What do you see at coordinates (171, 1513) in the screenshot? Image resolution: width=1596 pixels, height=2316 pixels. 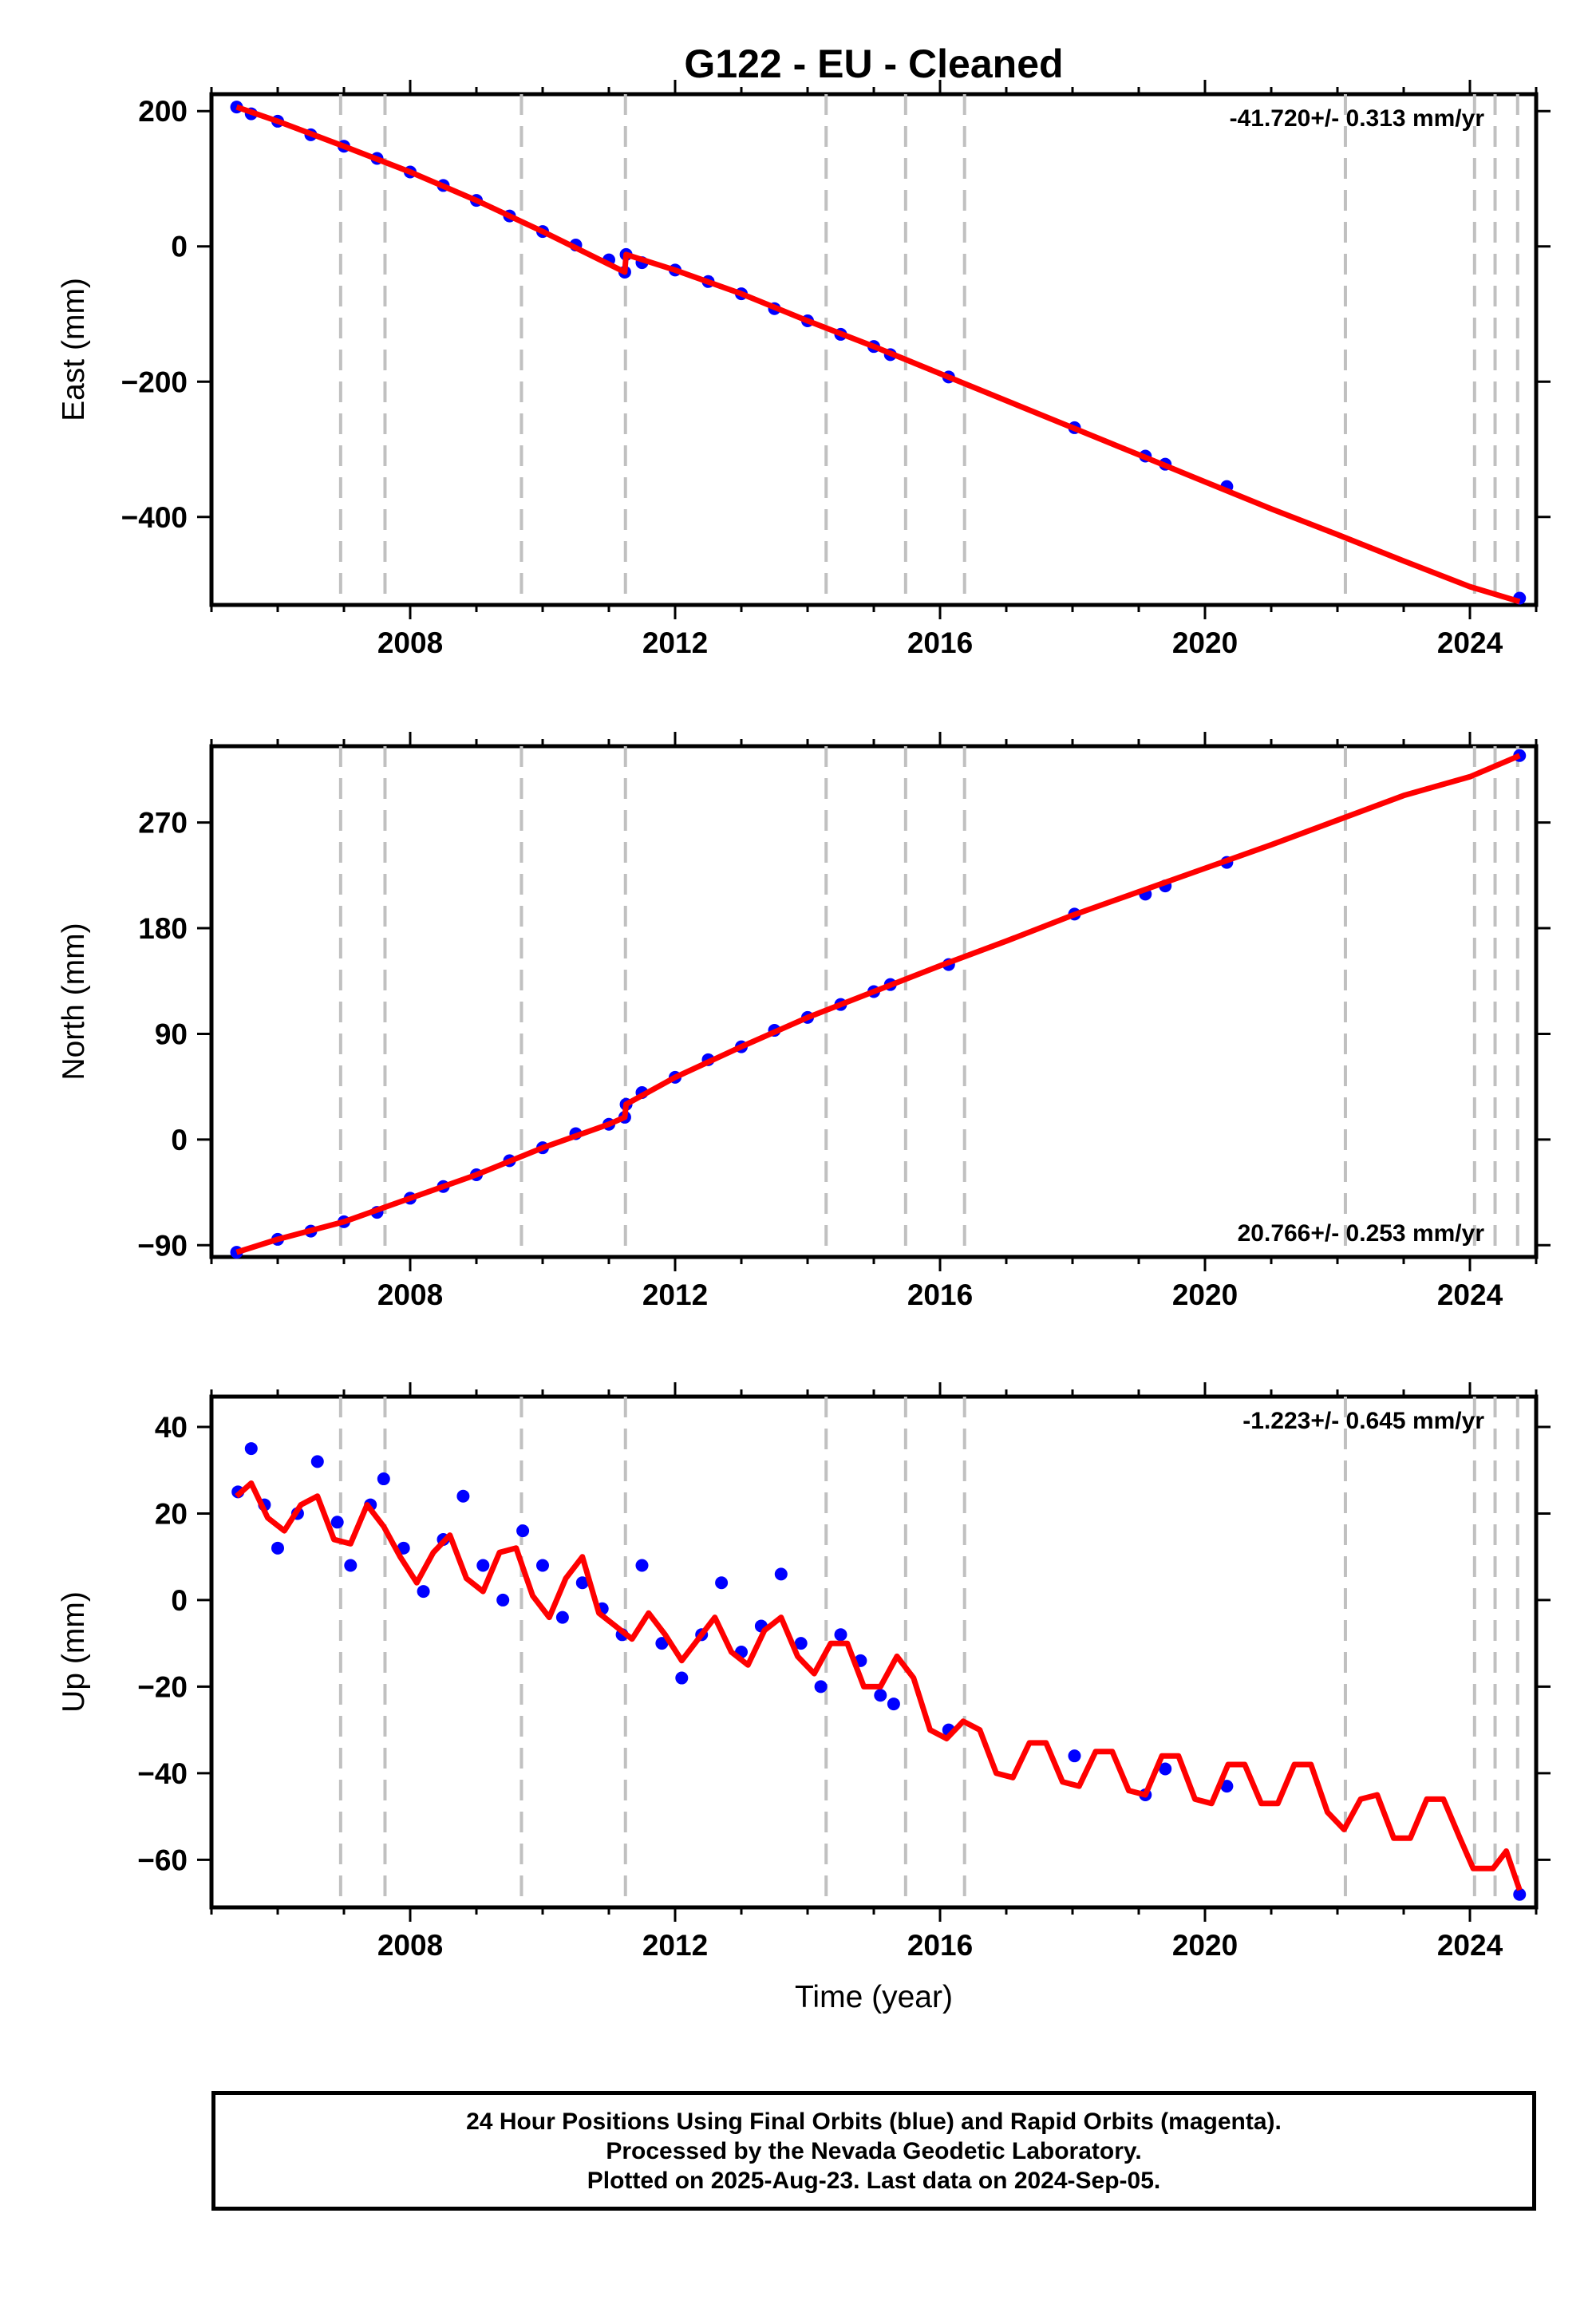 I see `y-tick-label: 20` at bounding box center [171, 1513].